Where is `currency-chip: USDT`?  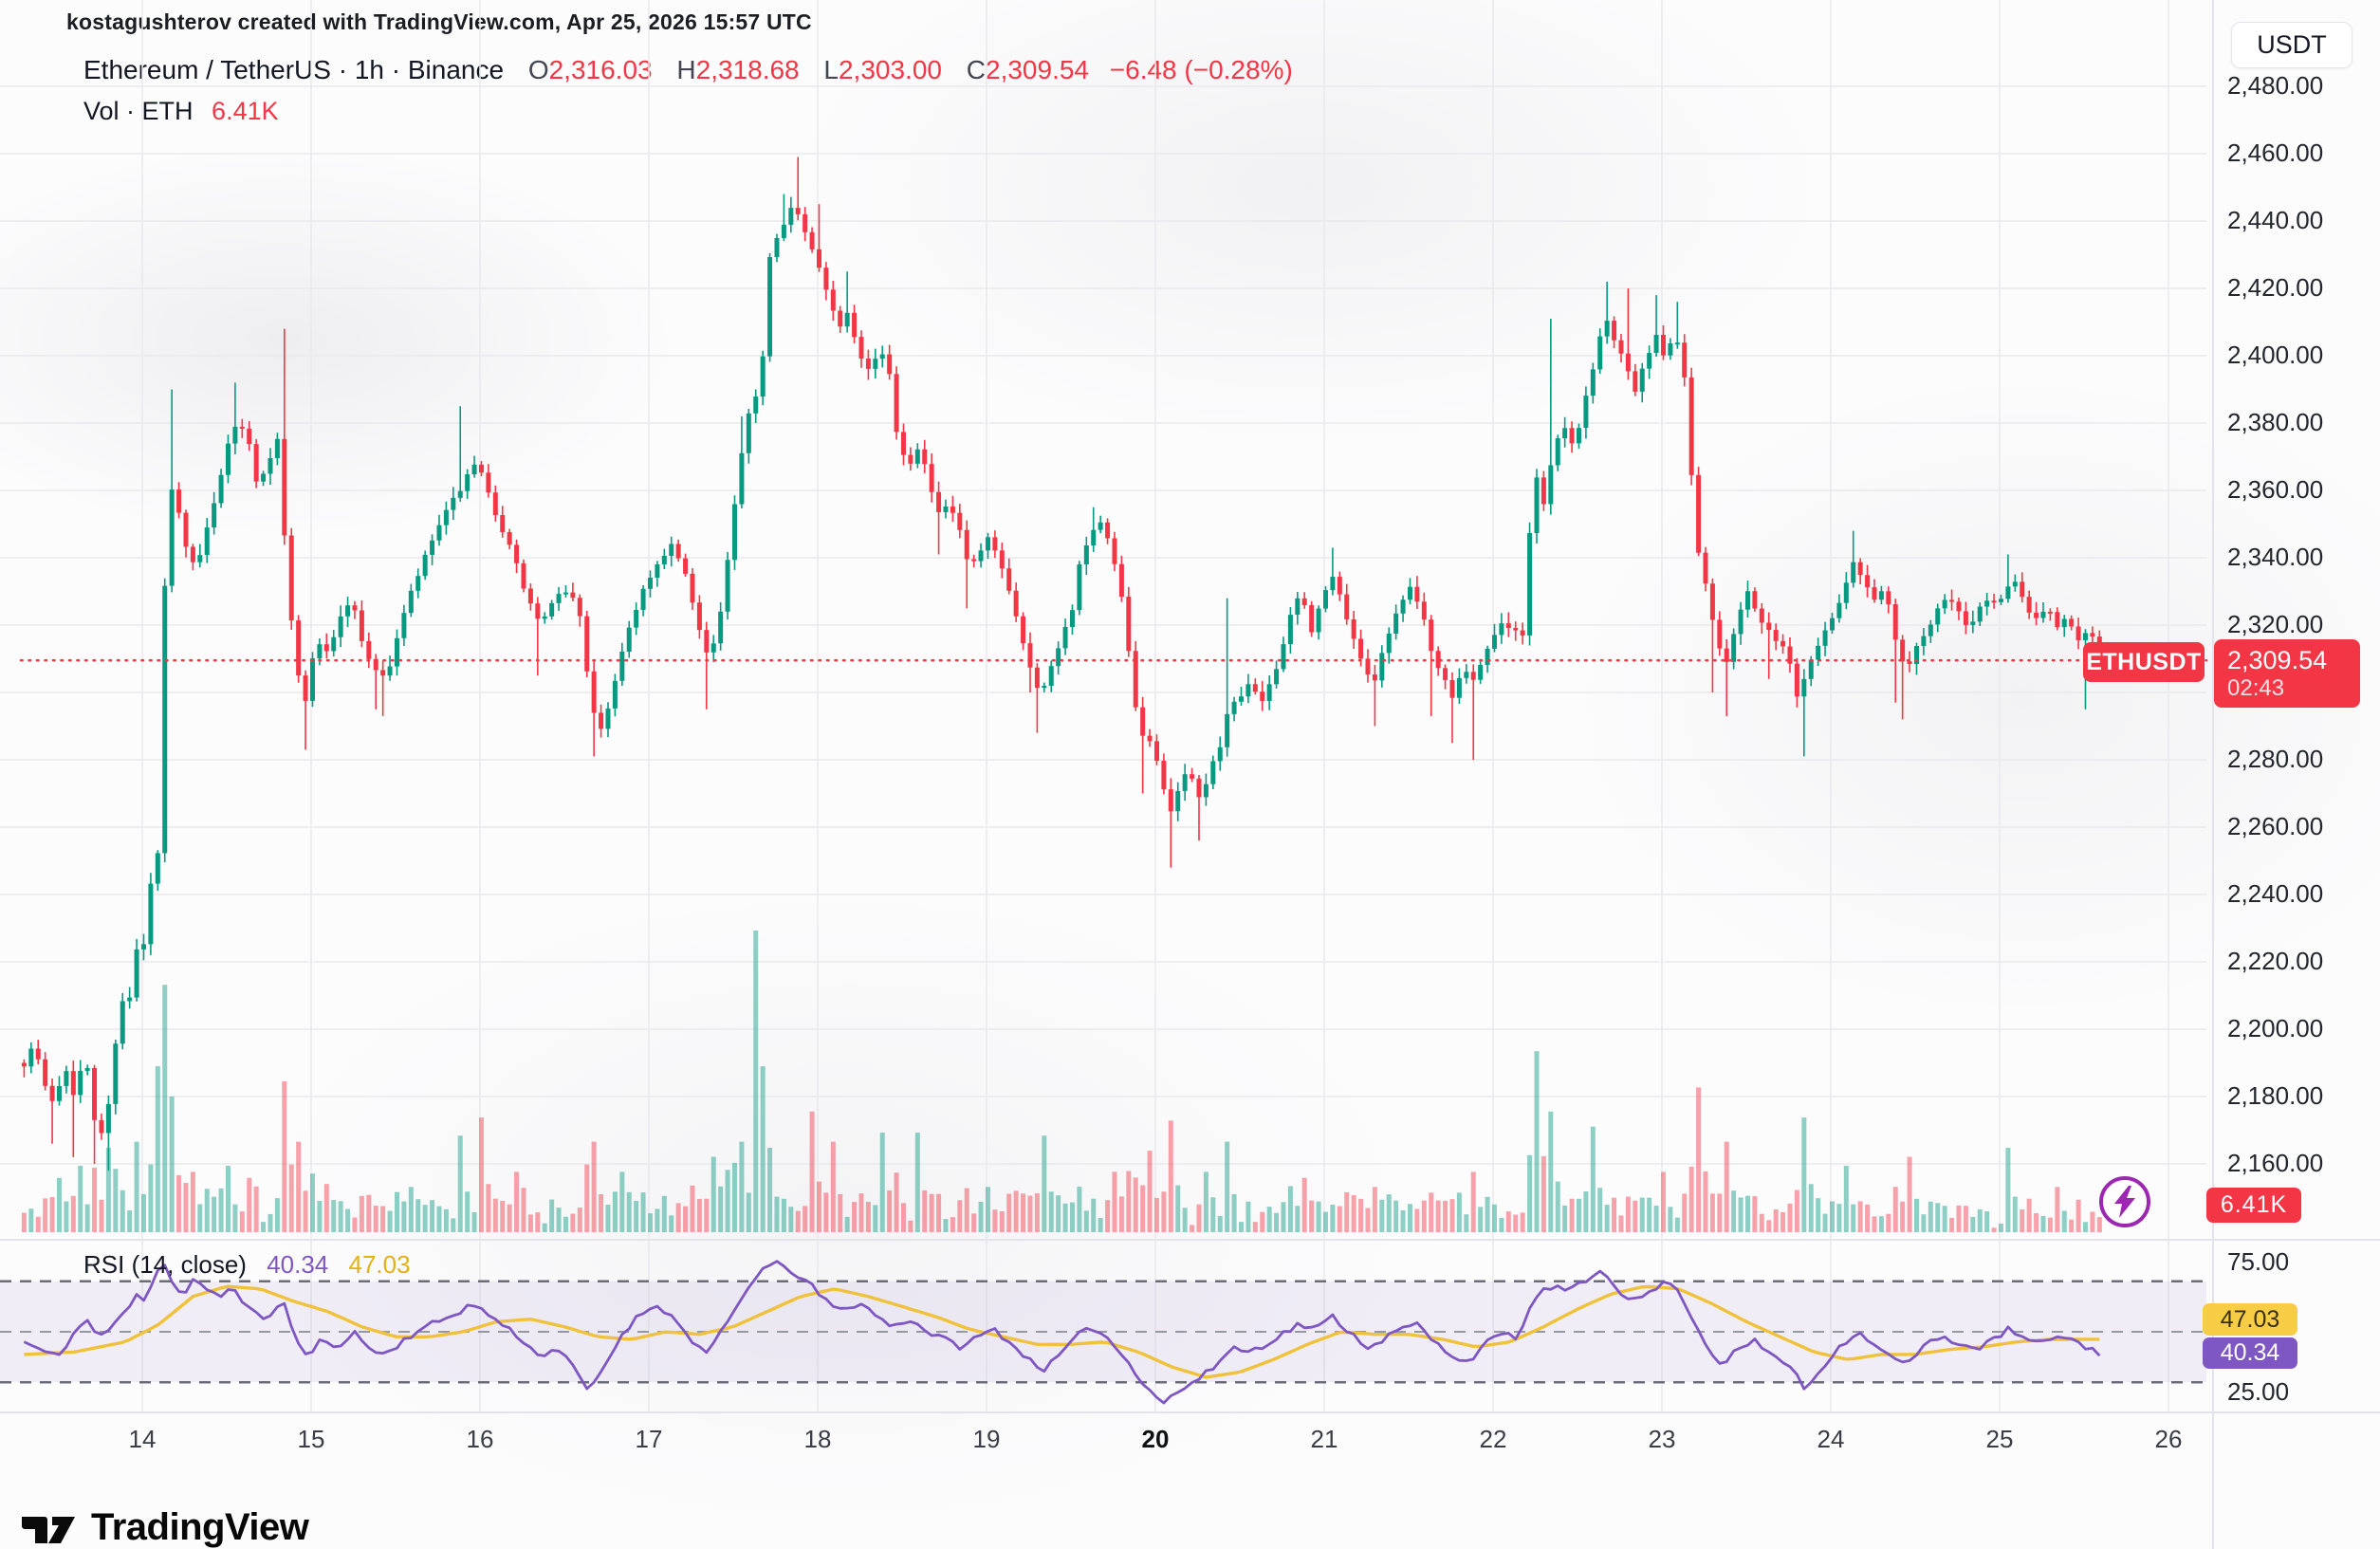
currency-chip: USDT is located at coordinates (2291, 45).